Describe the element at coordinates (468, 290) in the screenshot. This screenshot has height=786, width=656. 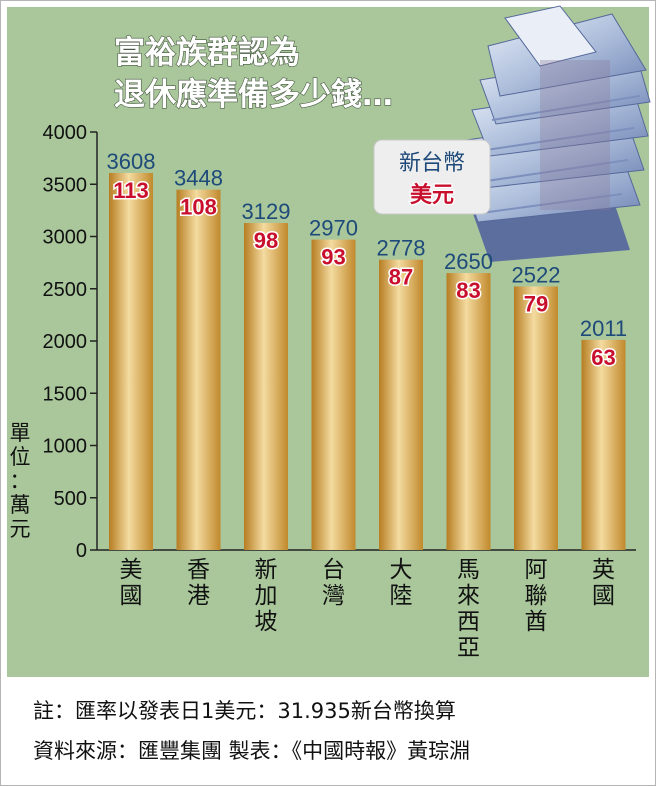
I see `usd-value-label: 83` at that location.